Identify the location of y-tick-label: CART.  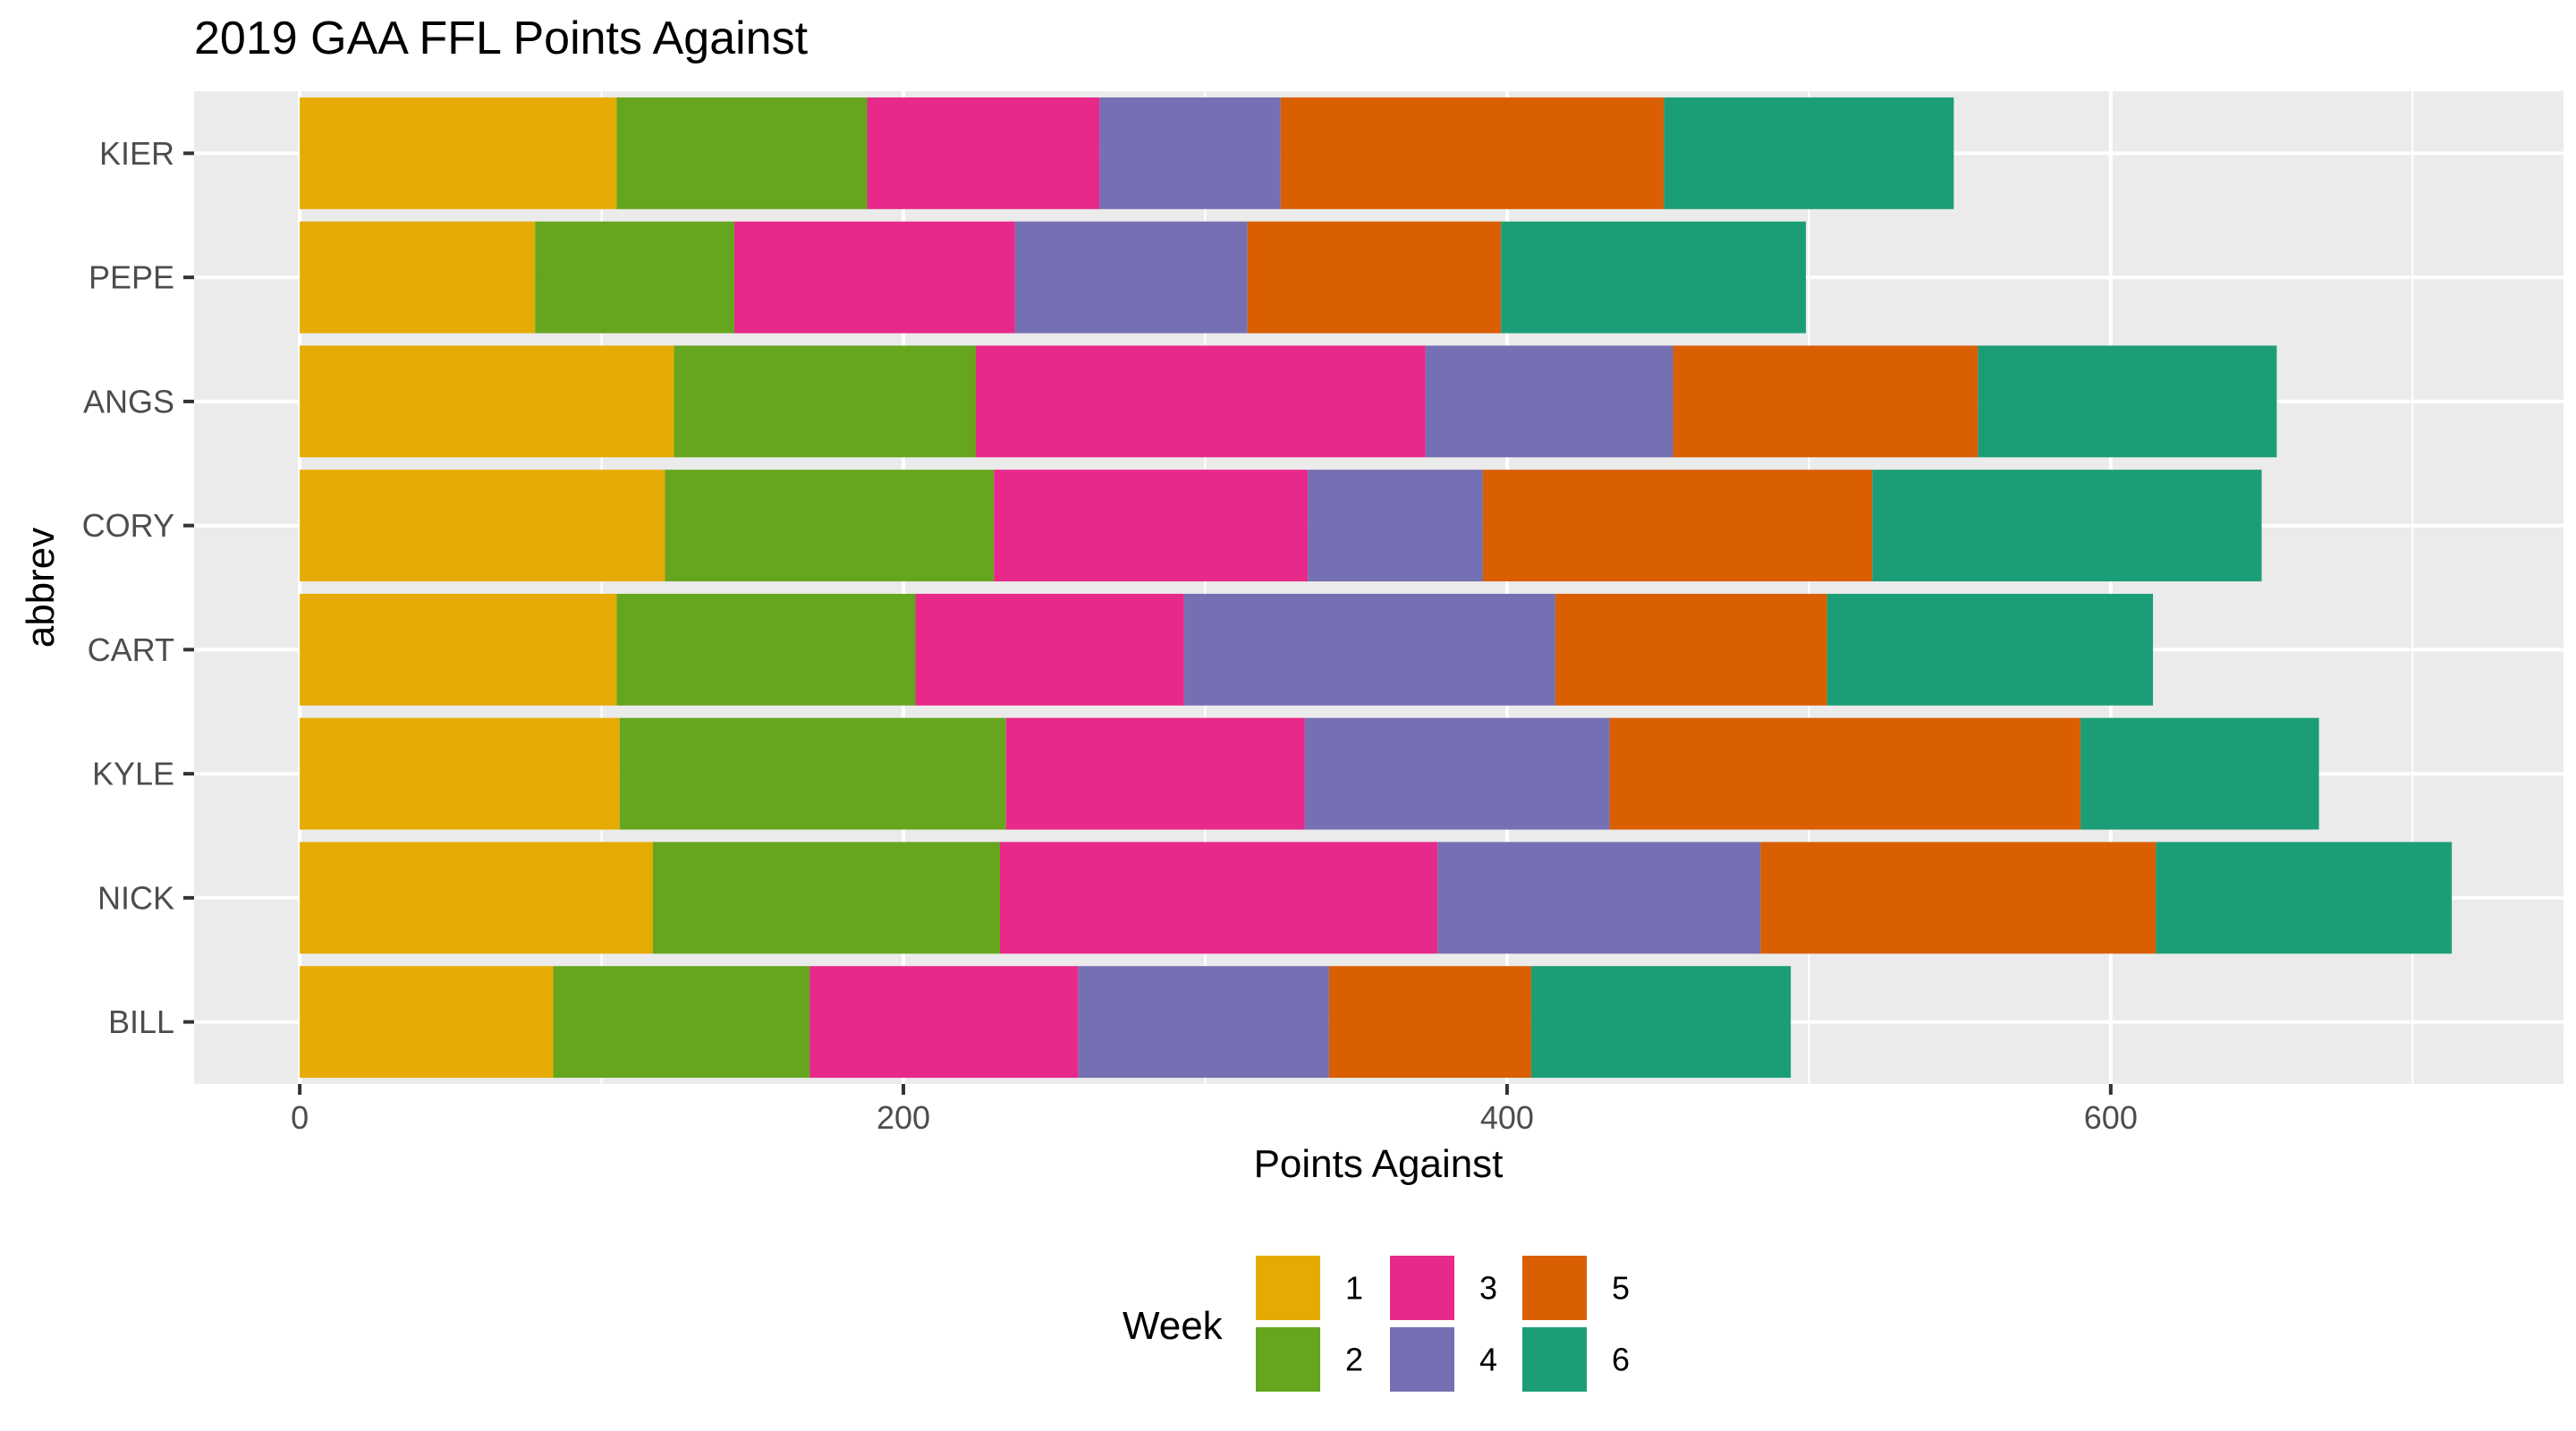
(131, 649).